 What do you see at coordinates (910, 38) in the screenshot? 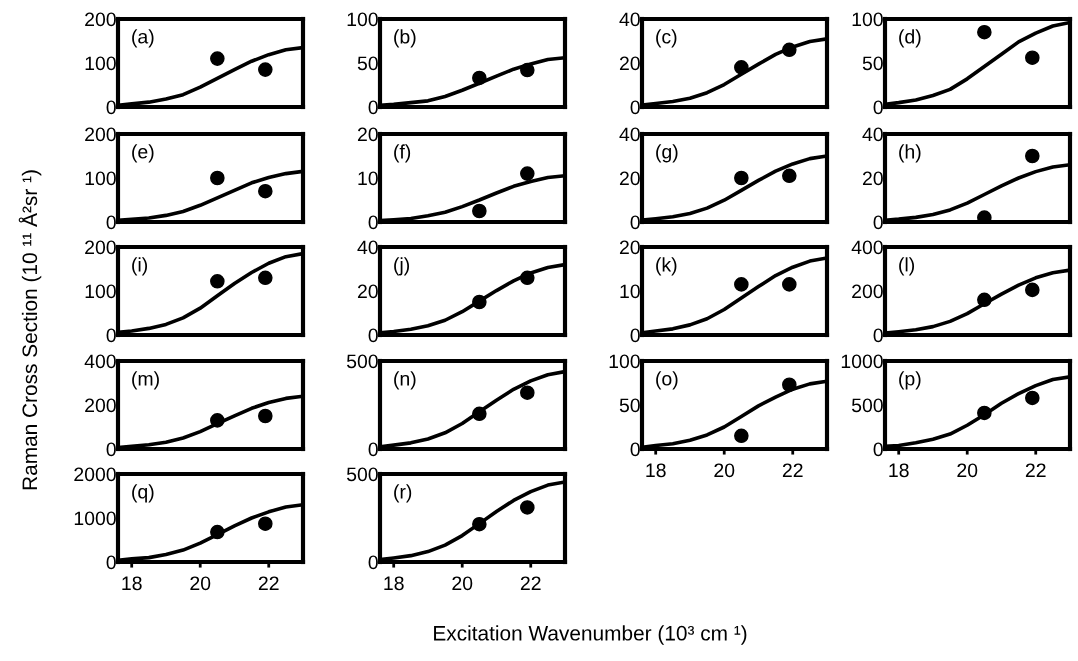
I see `annotation: (d)` at bounding box center [910, 38].